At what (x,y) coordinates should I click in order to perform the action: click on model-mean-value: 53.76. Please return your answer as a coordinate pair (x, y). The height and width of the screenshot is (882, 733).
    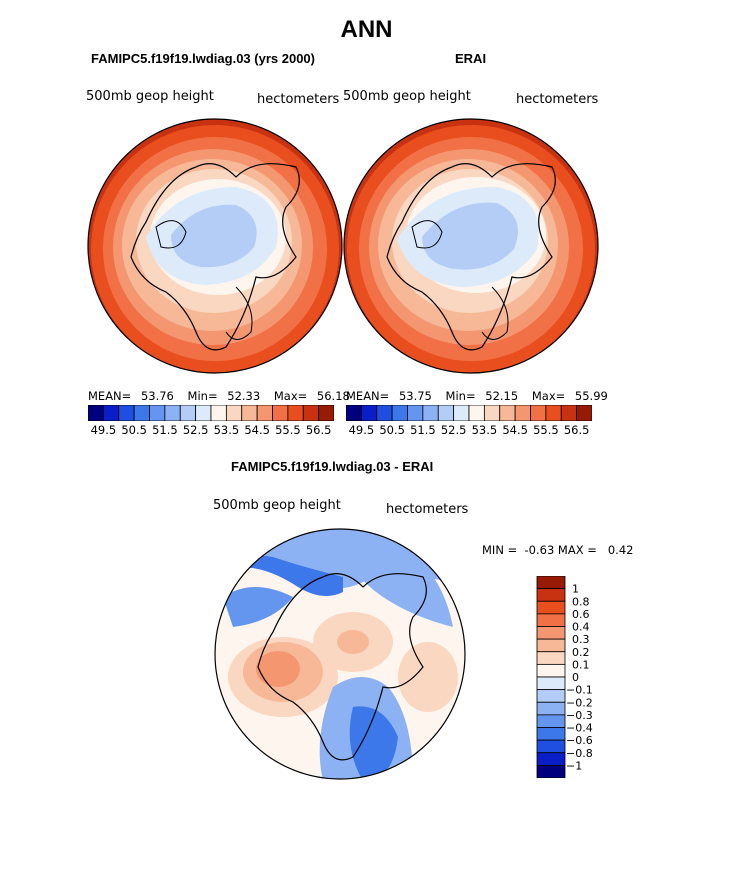
    Looking at the image, I should click on (157, 396).